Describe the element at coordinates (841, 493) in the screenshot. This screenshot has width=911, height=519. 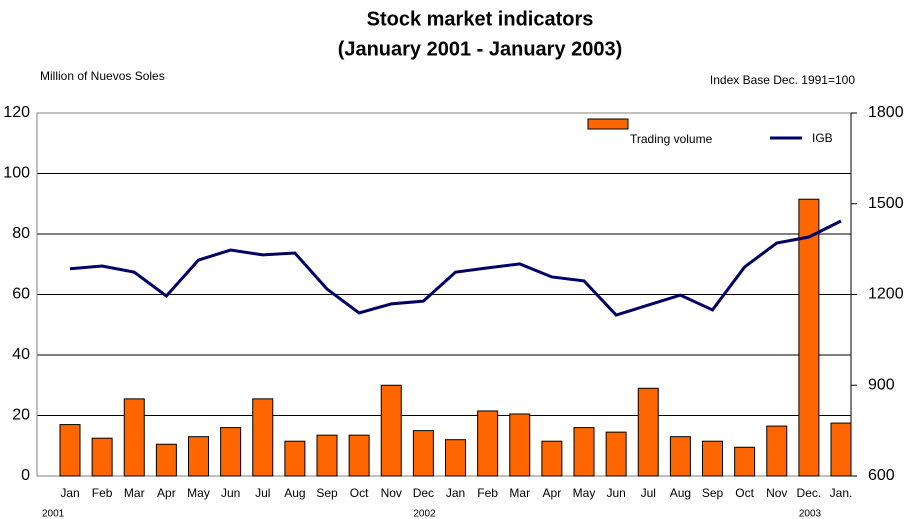
I see `x-tick-label: Jan.` at that location.